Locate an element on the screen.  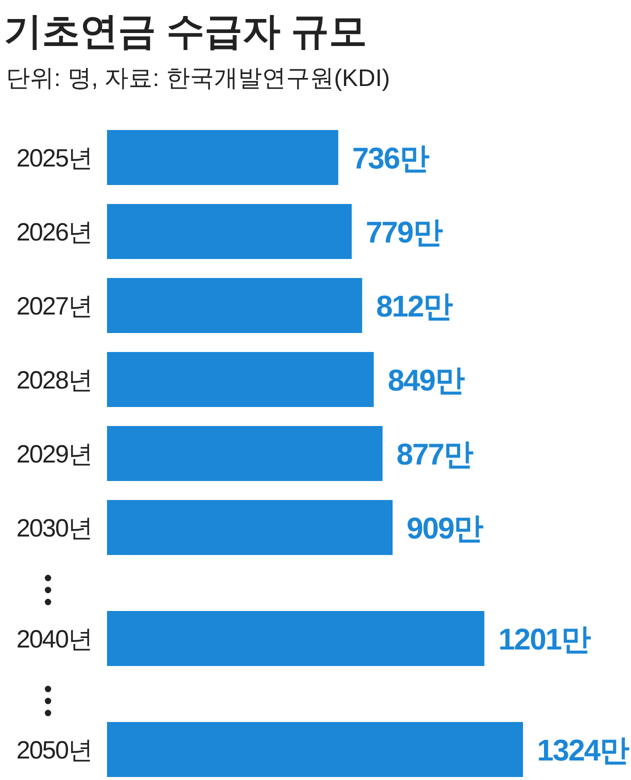
data-label: 909만 is located at coordinates (445, 529).